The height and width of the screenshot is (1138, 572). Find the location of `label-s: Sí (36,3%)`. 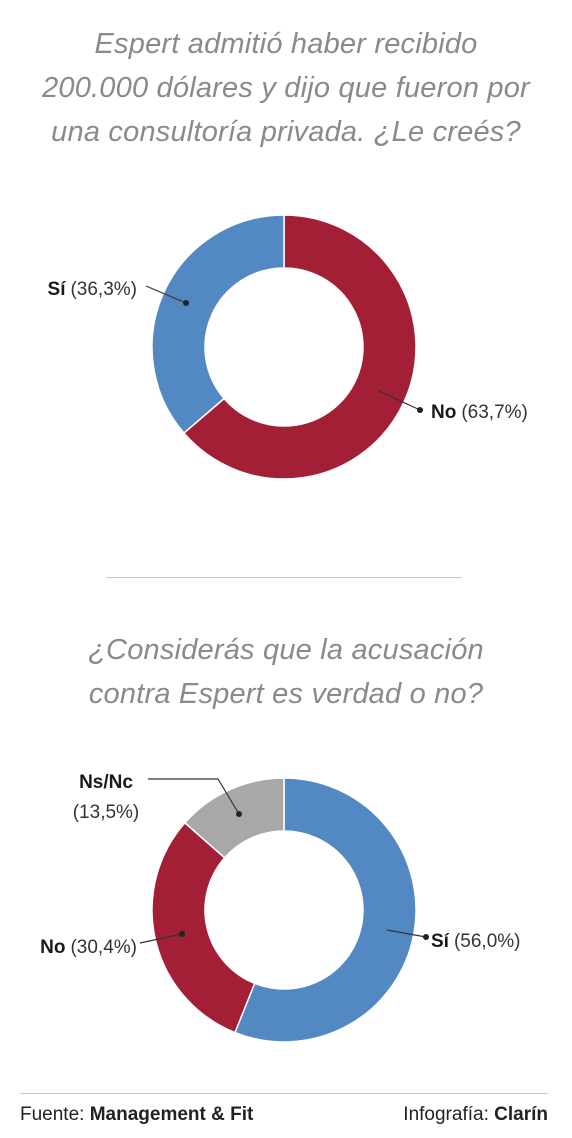

label-s: Sí (36,3%) is located at coordinates (92, 289).